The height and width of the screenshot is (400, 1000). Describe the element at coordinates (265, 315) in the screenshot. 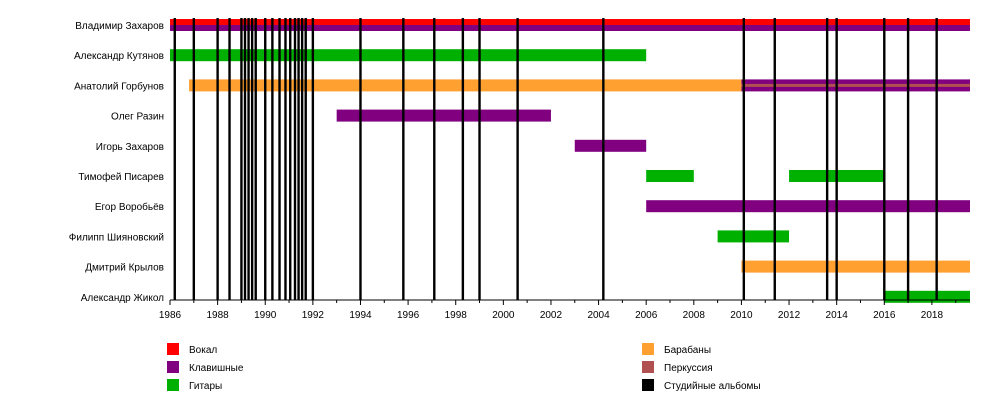

I see `x-tick-label: 1990` at that location.